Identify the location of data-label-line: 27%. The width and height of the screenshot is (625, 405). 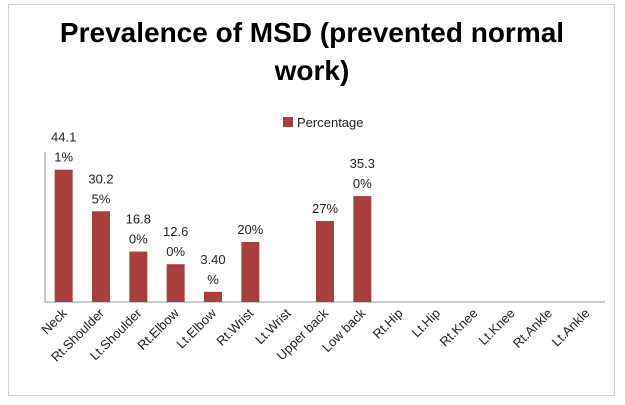
(325, 208).